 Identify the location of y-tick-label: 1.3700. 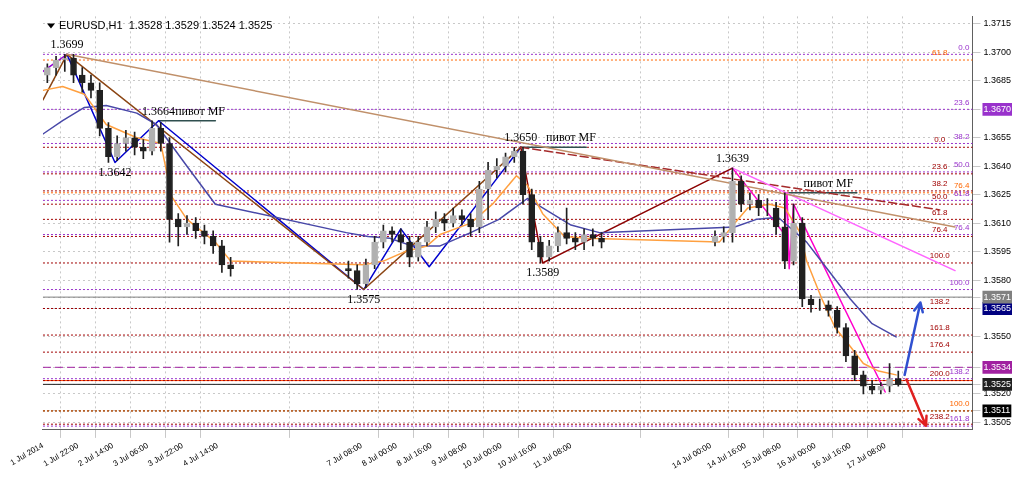
(997, 51).